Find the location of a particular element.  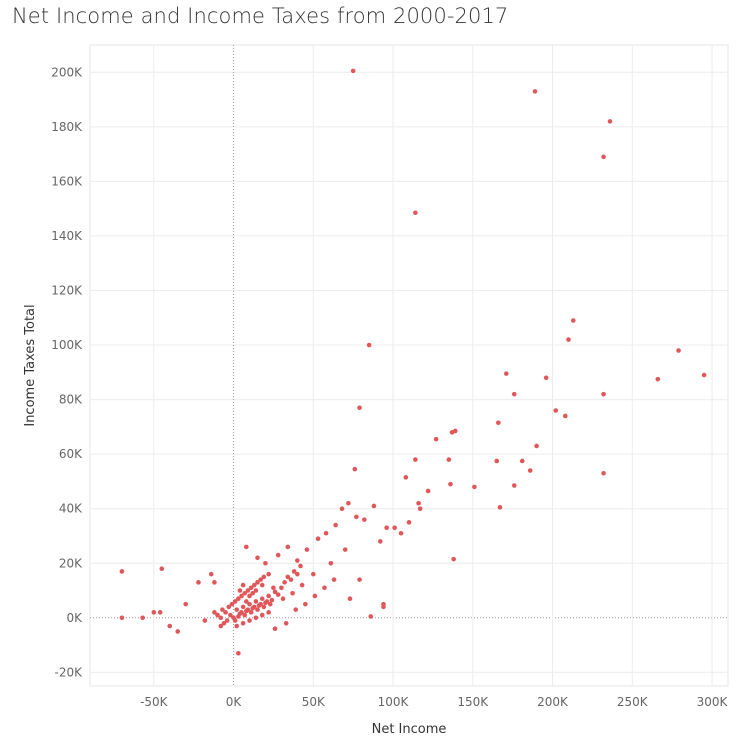

y-tick-label: 20K is located at coordinates (71, 563).